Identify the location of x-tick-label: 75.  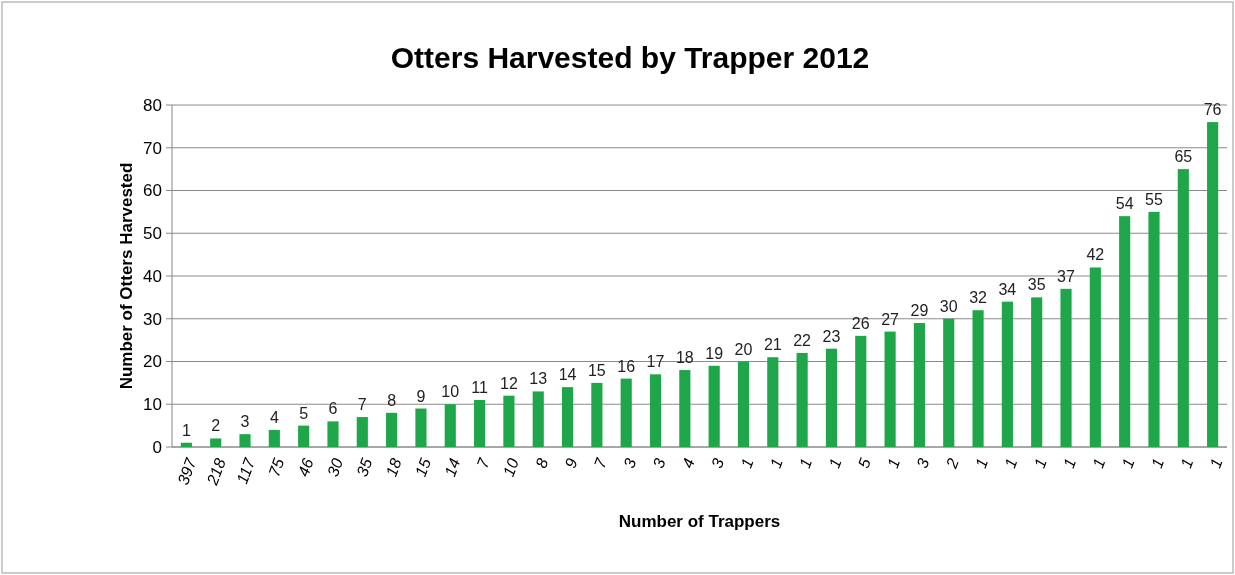
(276, 467).